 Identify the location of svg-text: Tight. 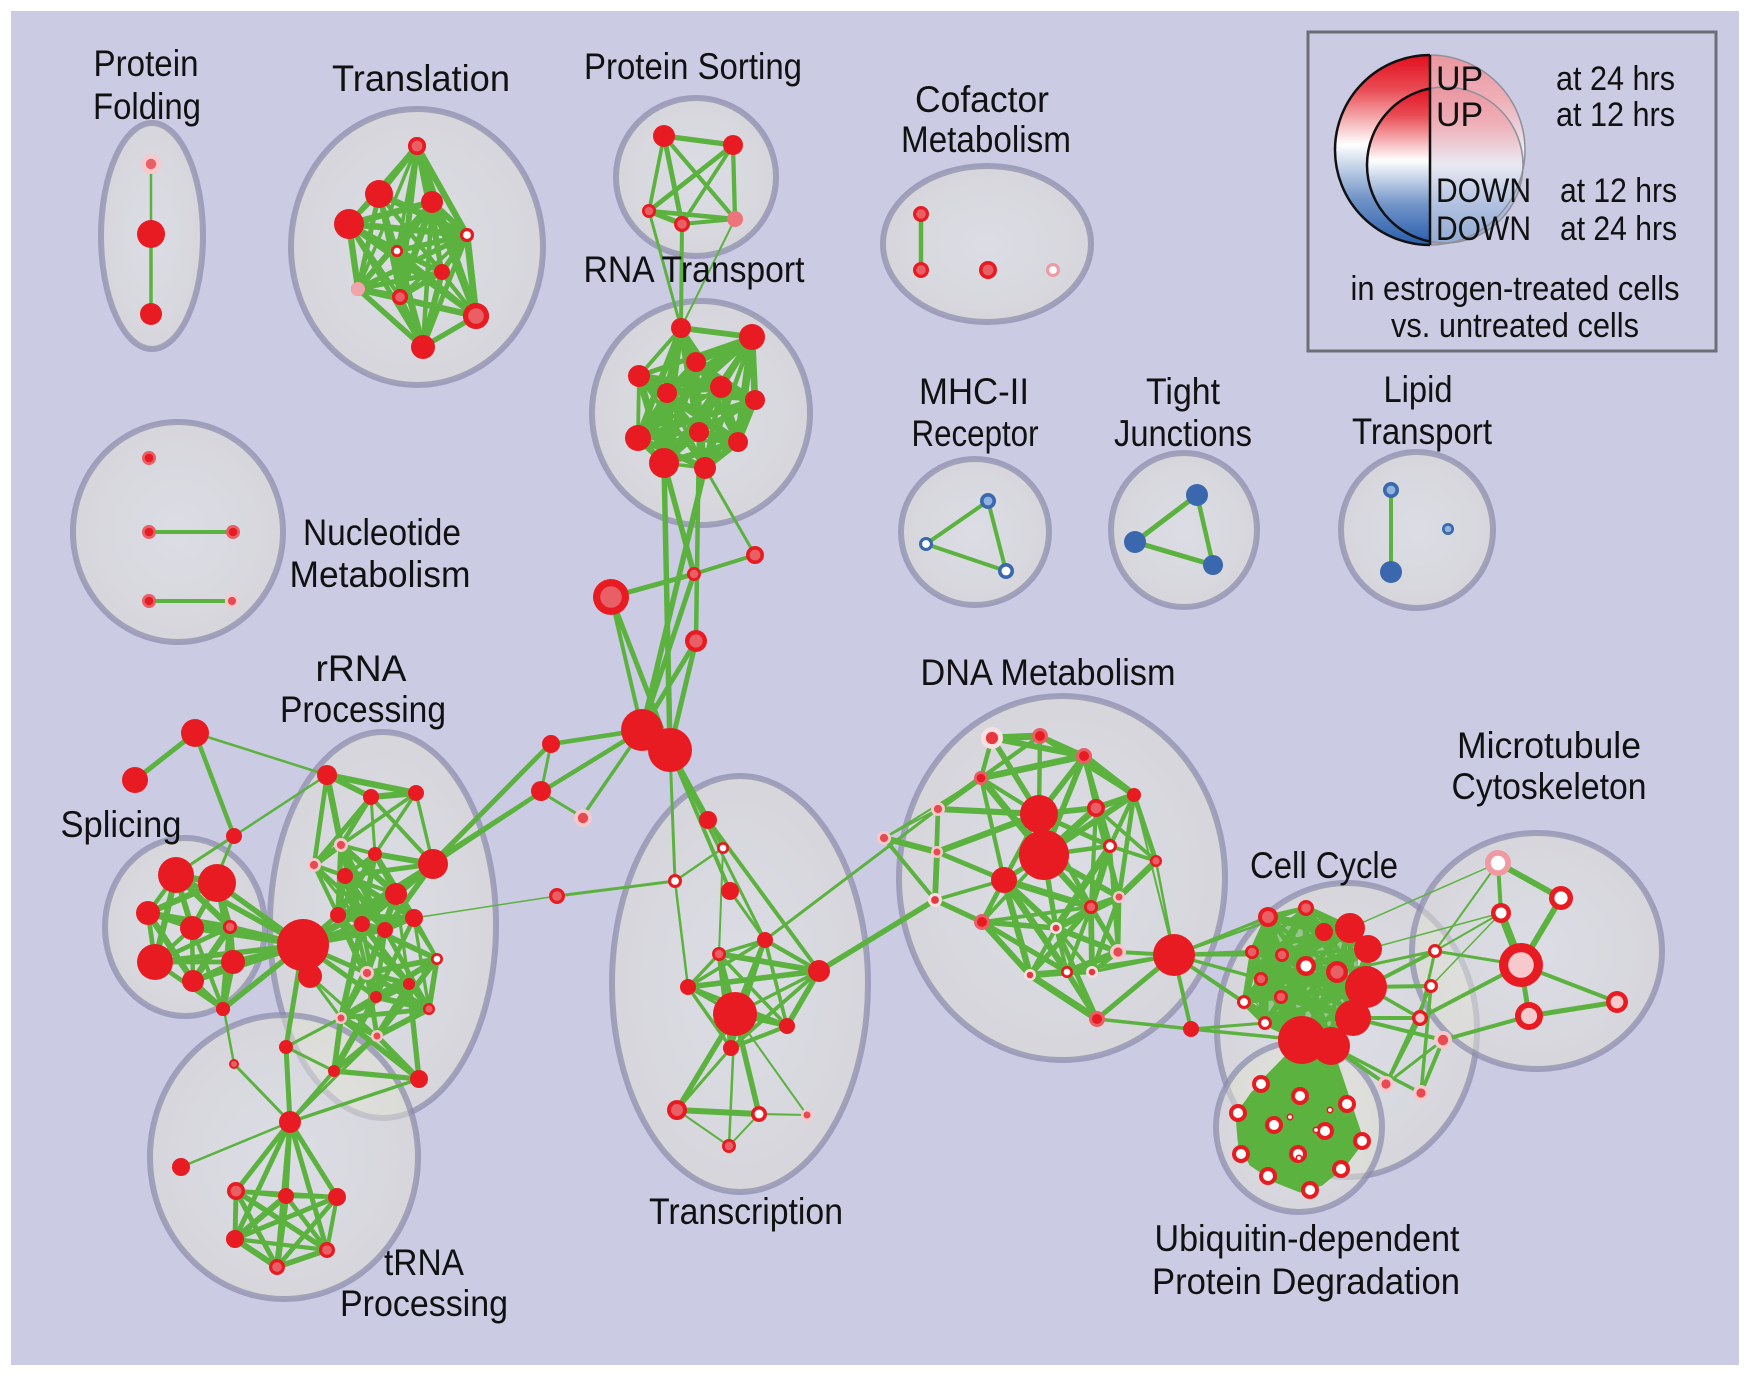
(1183, 391).